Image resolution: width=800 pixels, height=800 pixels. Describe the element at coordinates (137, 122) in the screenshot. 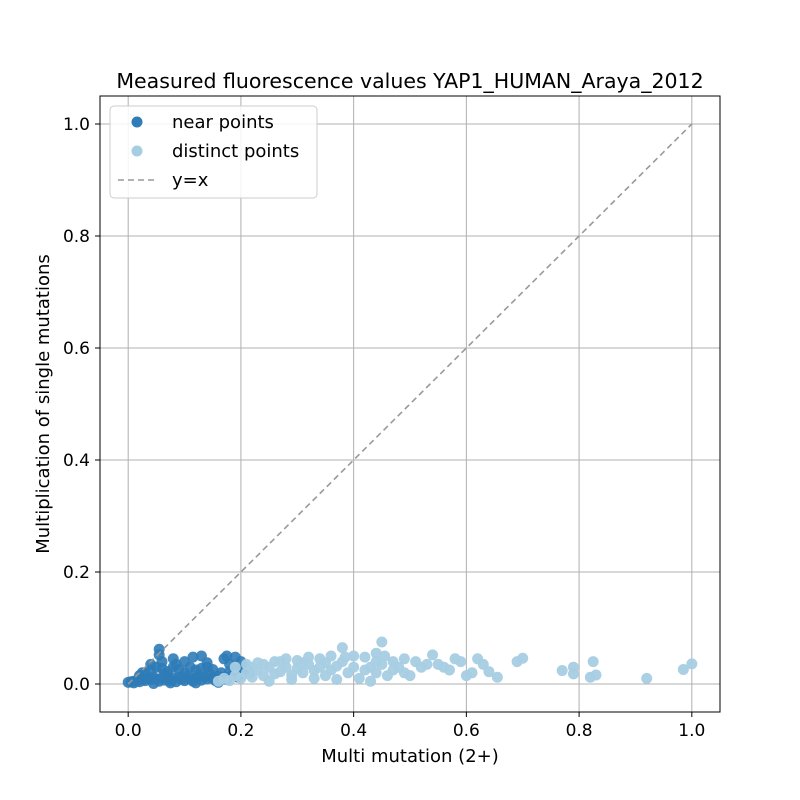

I see `legend-marker-near-points` at that location.